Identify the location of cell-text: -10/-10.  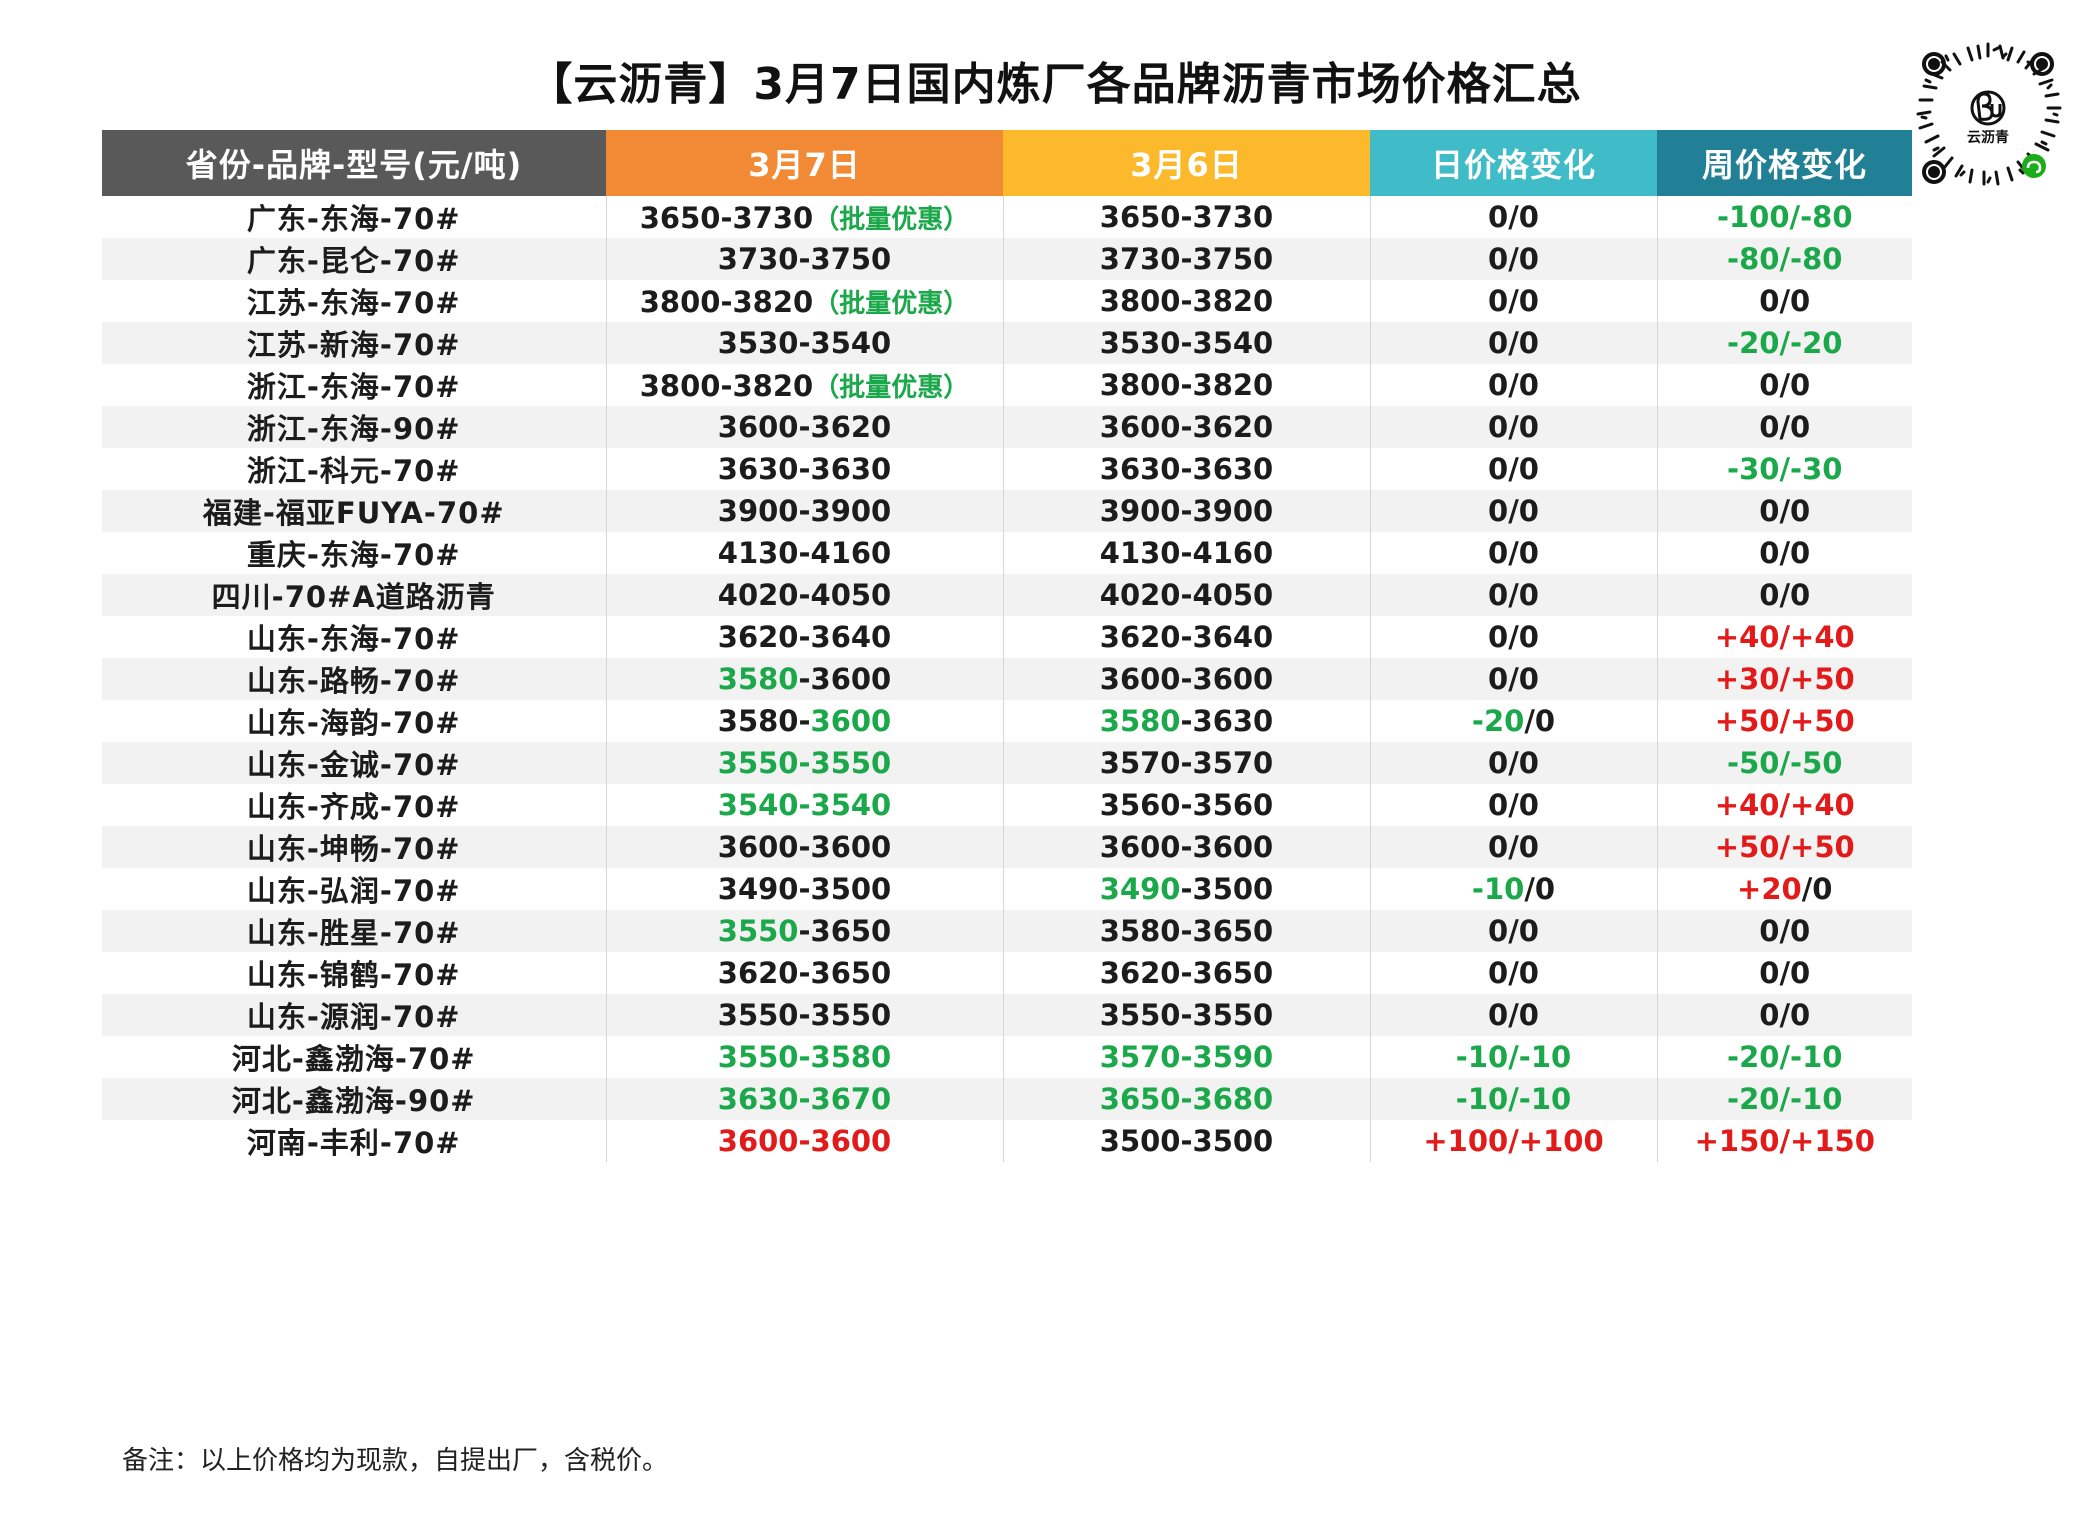
(1513, 1057).